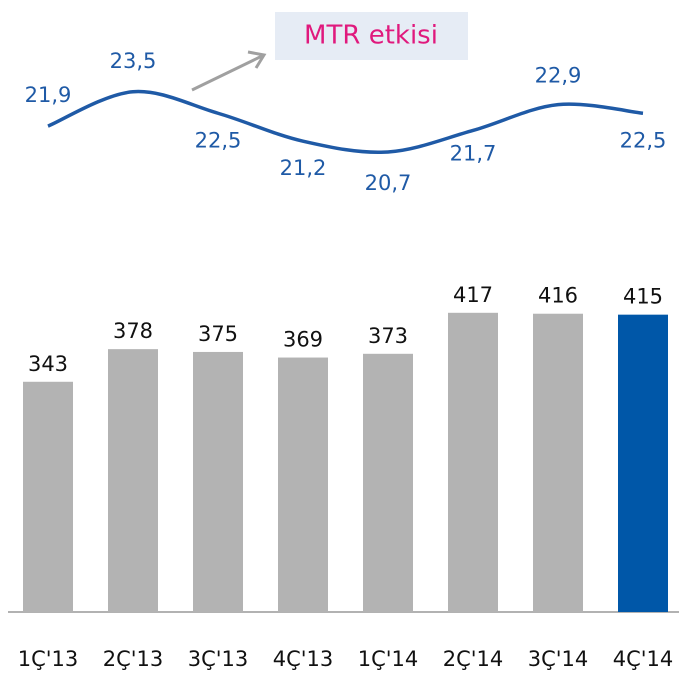  What do you see at coordinates (558, 76) in the screenshot?
I see `line-label: 22,9` at bounding box center [558, 76].